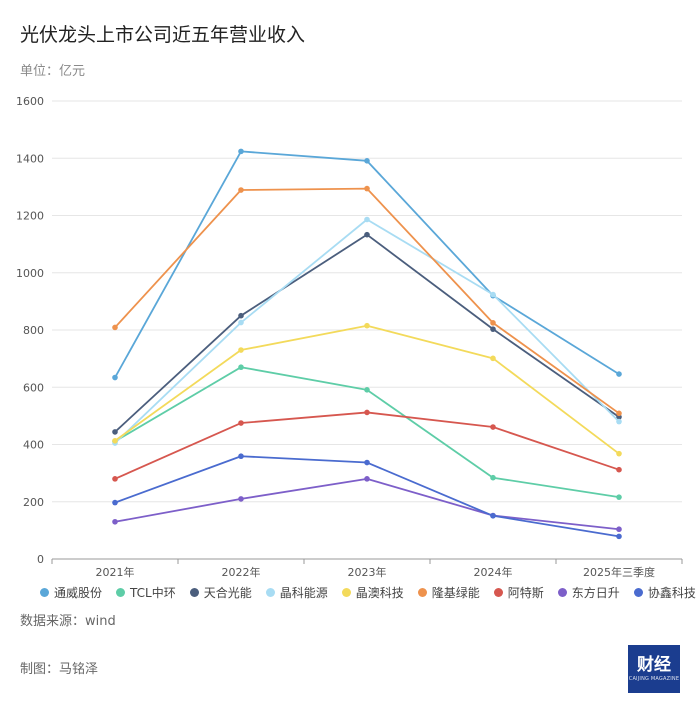  I want to click on y-tick-label: 1400, so click(30, 158).